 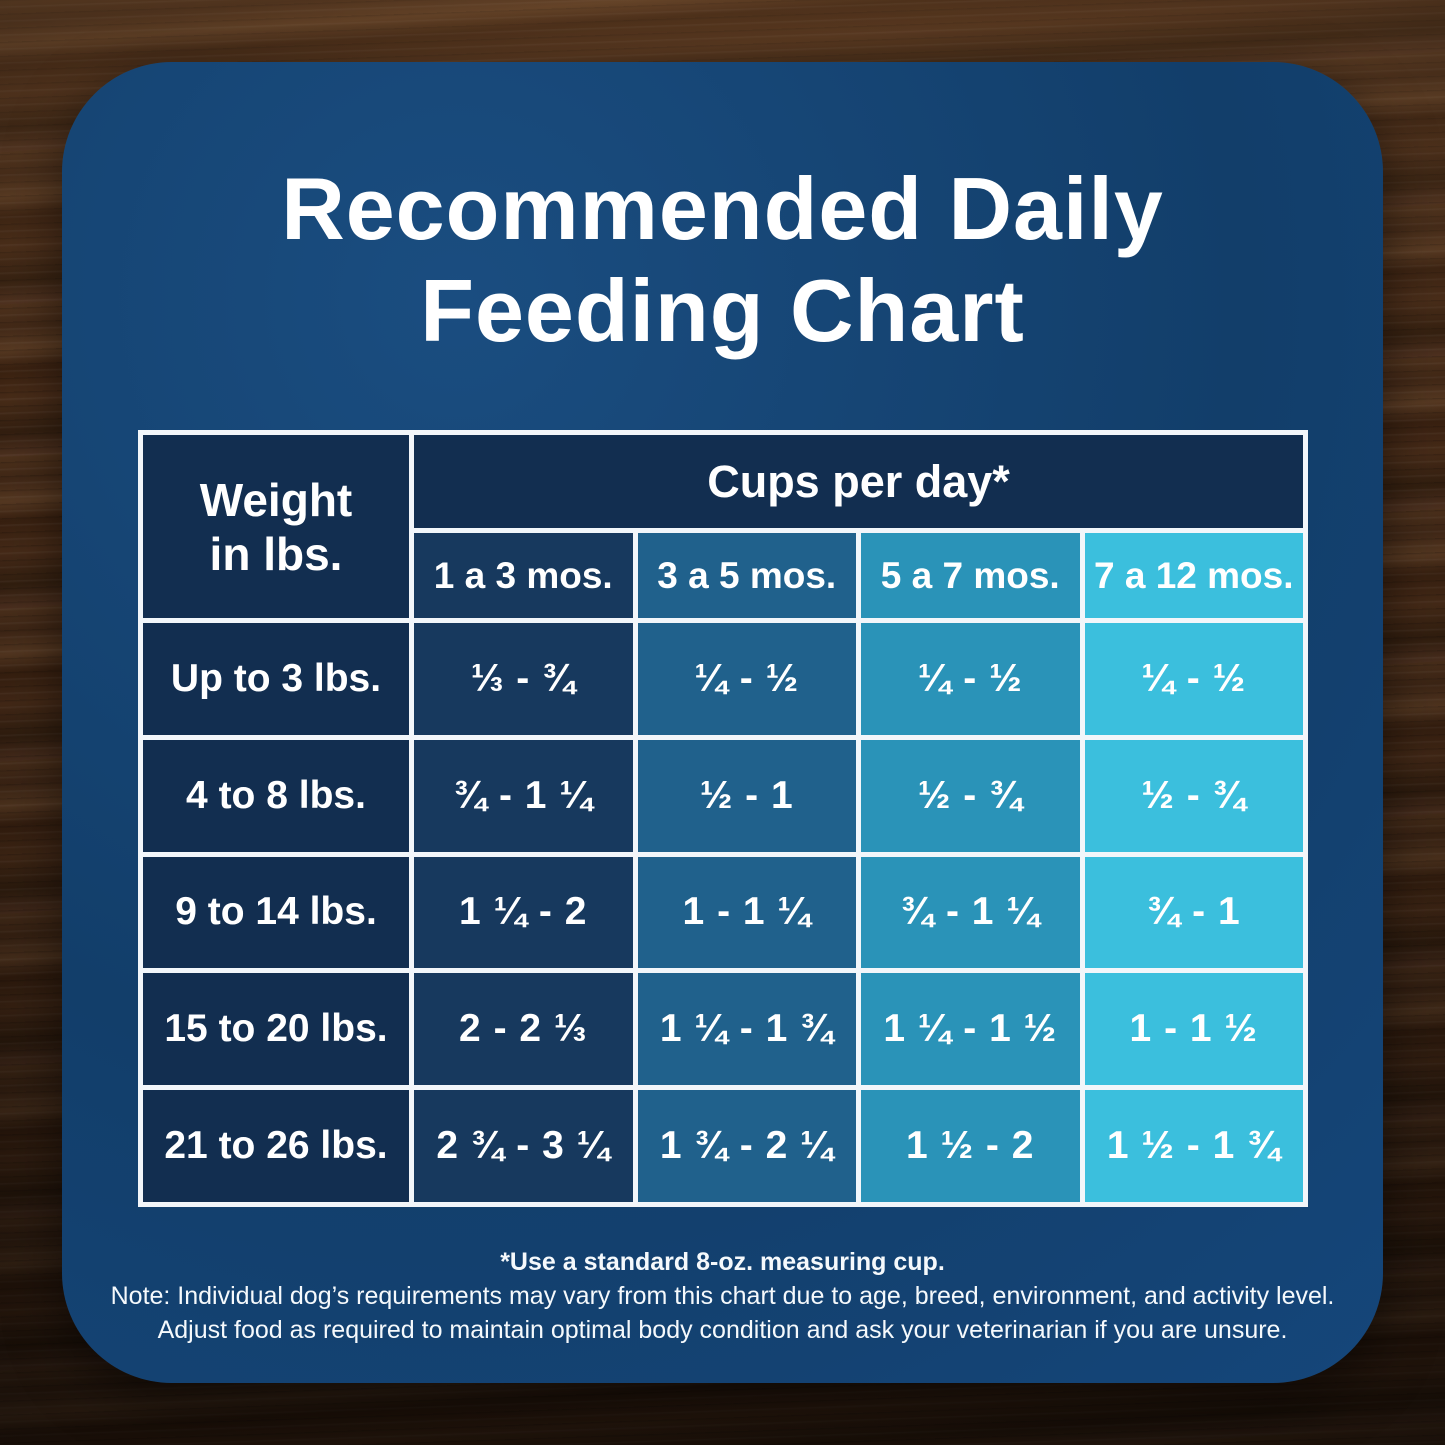 I want to click on weight-header-line-1: Weight, so click(x=276, y=499).